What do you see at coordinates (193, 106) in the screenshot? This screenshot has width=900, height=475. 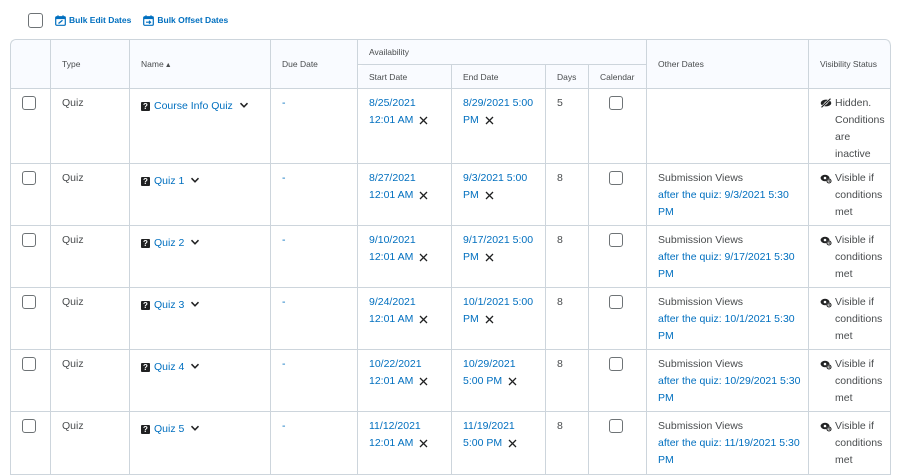 I see `item-name-link: Course Info Quiz` at bounding box center [193, 106].